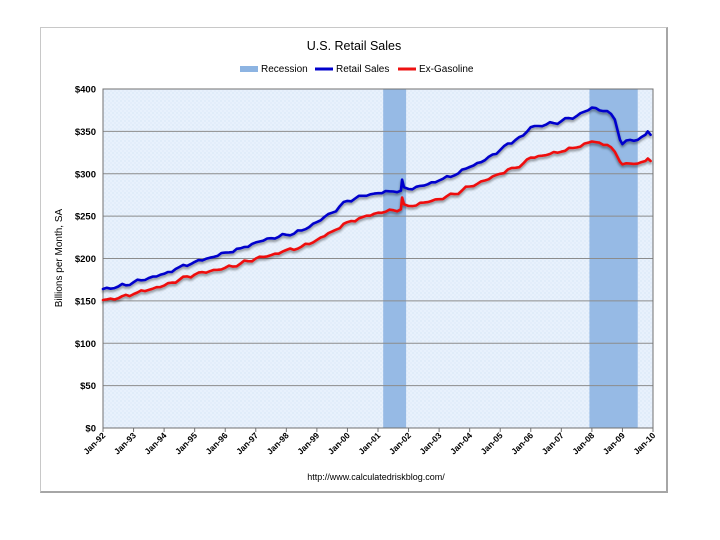 Image resolution: width=720 pixels, height=540 pixels. Describe the element at coordinates (308, 443) in the screenshot. I see `x-tick-label: Jan-99` at that location.